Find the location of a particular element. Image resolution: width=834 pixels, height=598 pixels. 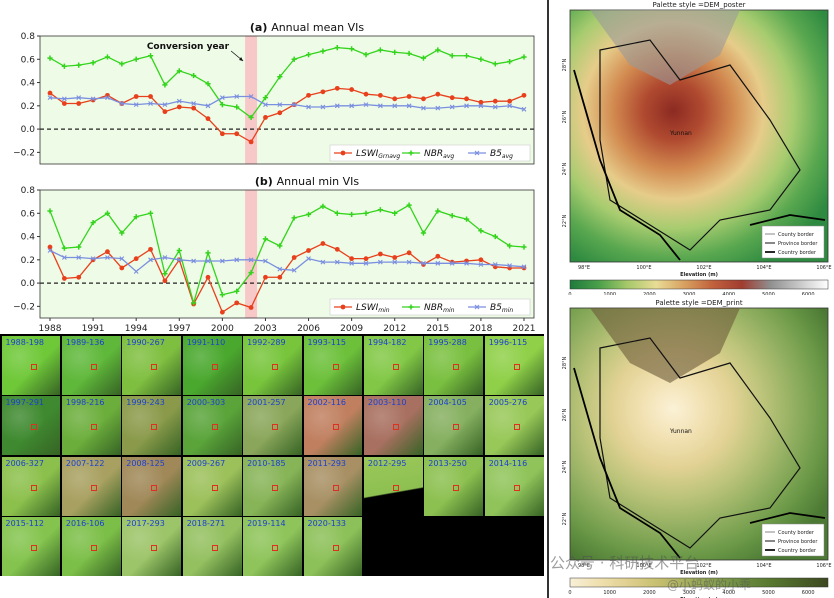

thumbnail-2005-276: 2005-276 is located at coordinates (514, 425).